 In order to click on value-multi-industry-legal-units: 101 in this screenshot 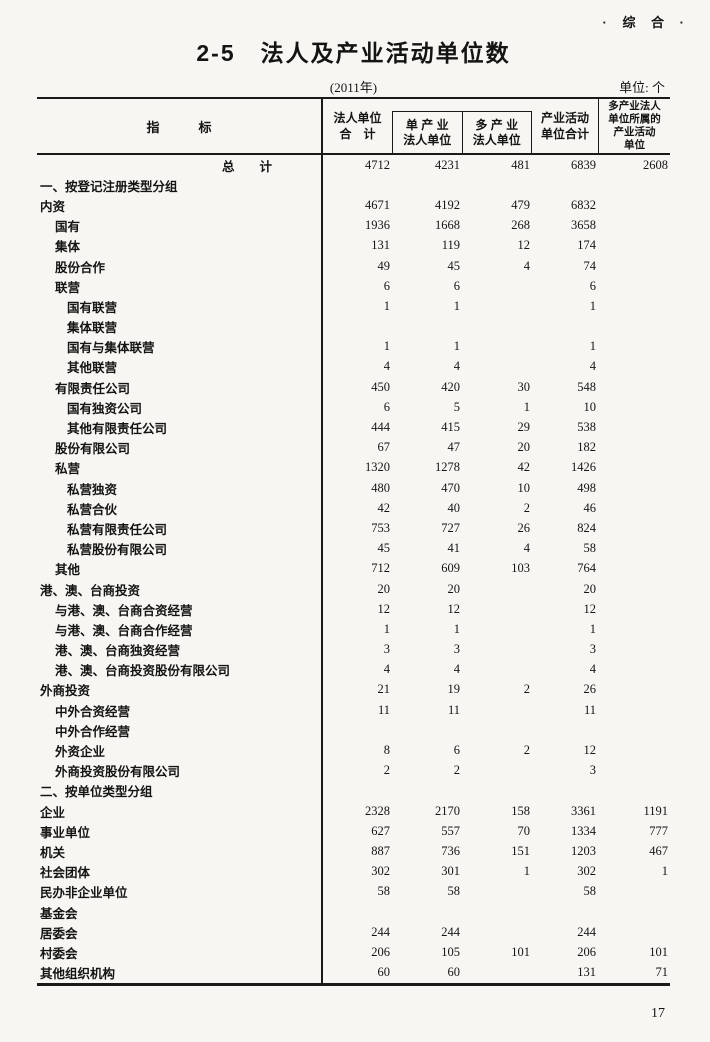, I will do `click(520, 951)`.